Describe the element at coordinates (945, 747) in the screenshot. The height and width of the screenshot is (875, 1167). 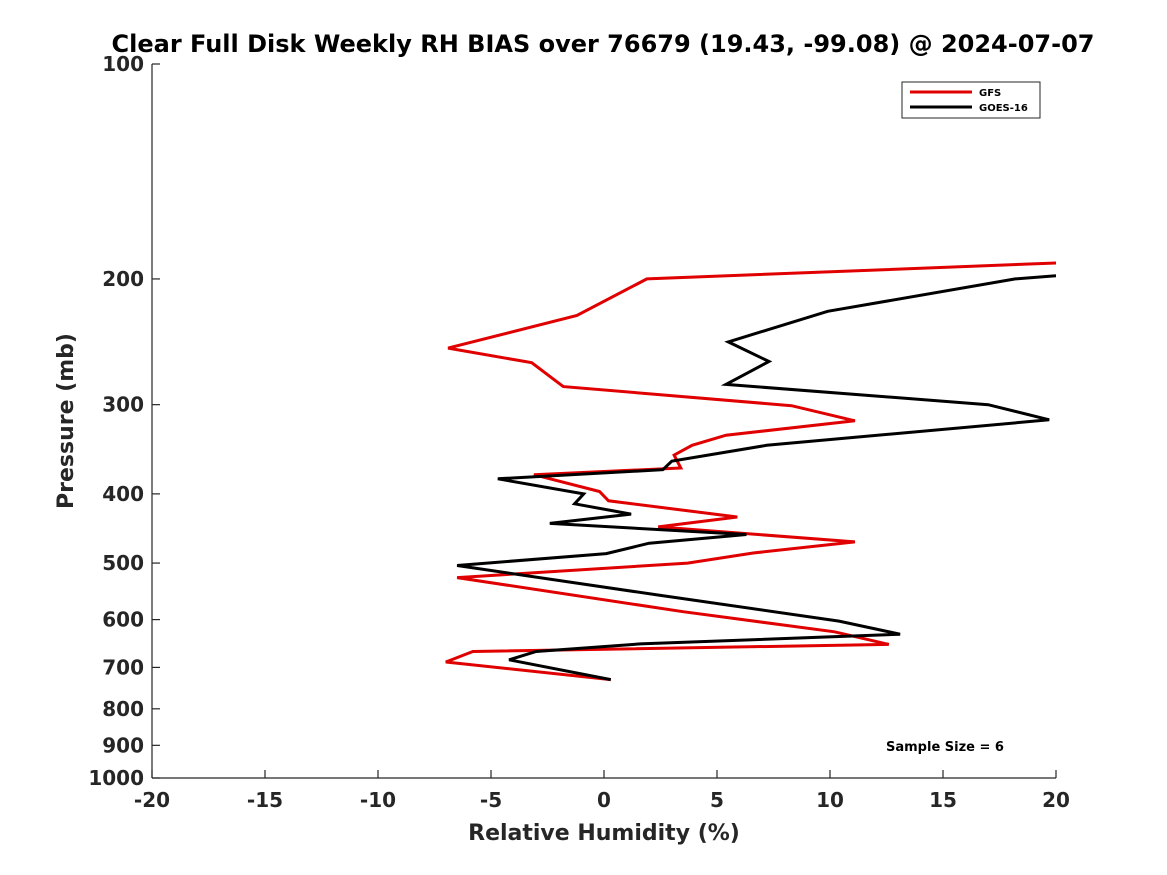
I see `sample-size-annotation: Sample Size = 6` at that location.